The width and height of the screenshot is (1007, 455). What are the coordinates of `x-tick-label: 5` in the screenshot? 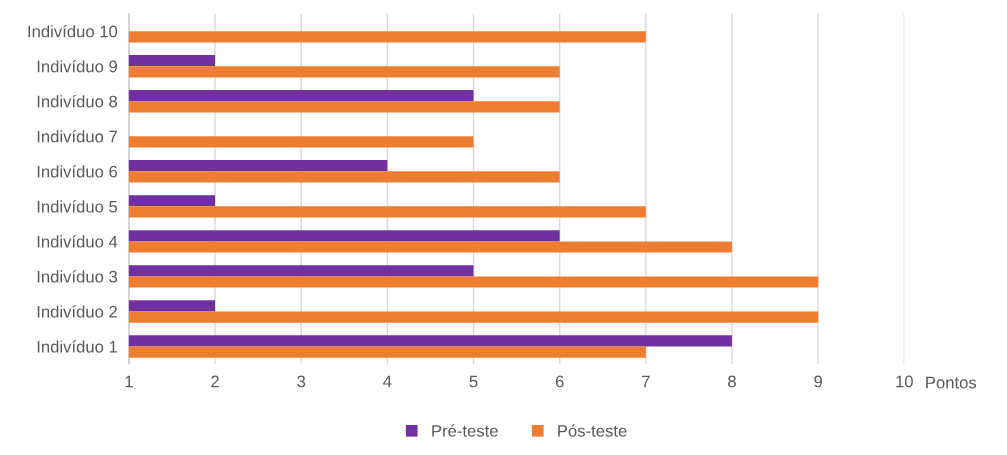 It's located at (473, 381).